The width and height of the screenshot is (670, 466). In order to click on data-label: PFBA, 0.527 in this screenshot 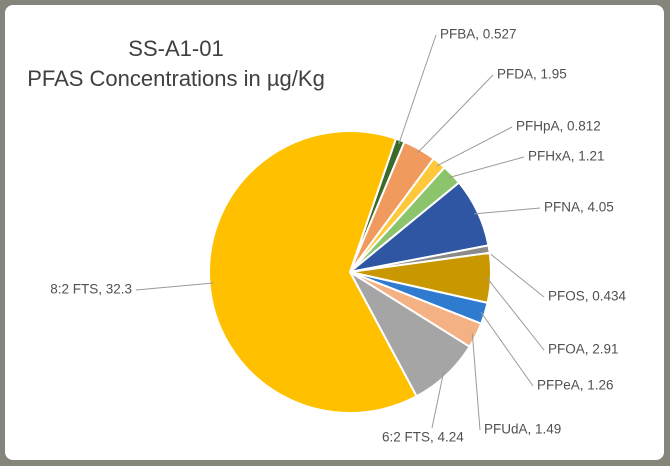, I will do `click(478, 34)`.